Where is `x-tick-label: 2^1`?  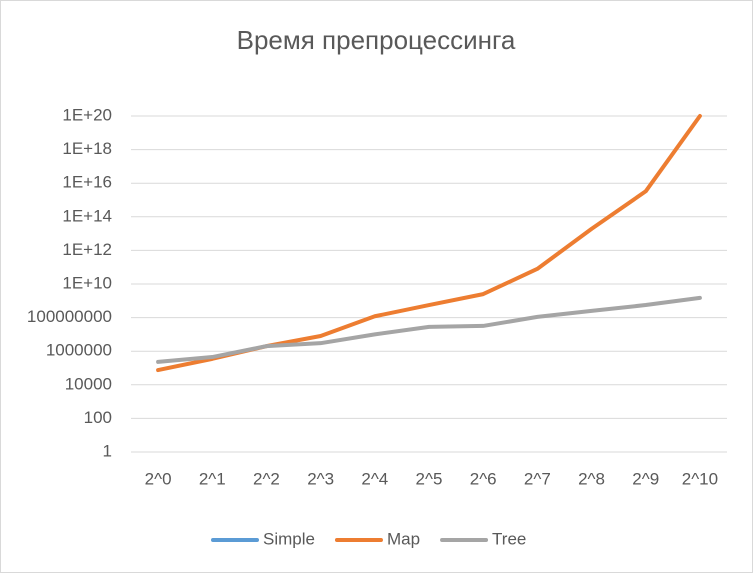 x-tick-label: 2^1 is located at coordinates (212, 478).